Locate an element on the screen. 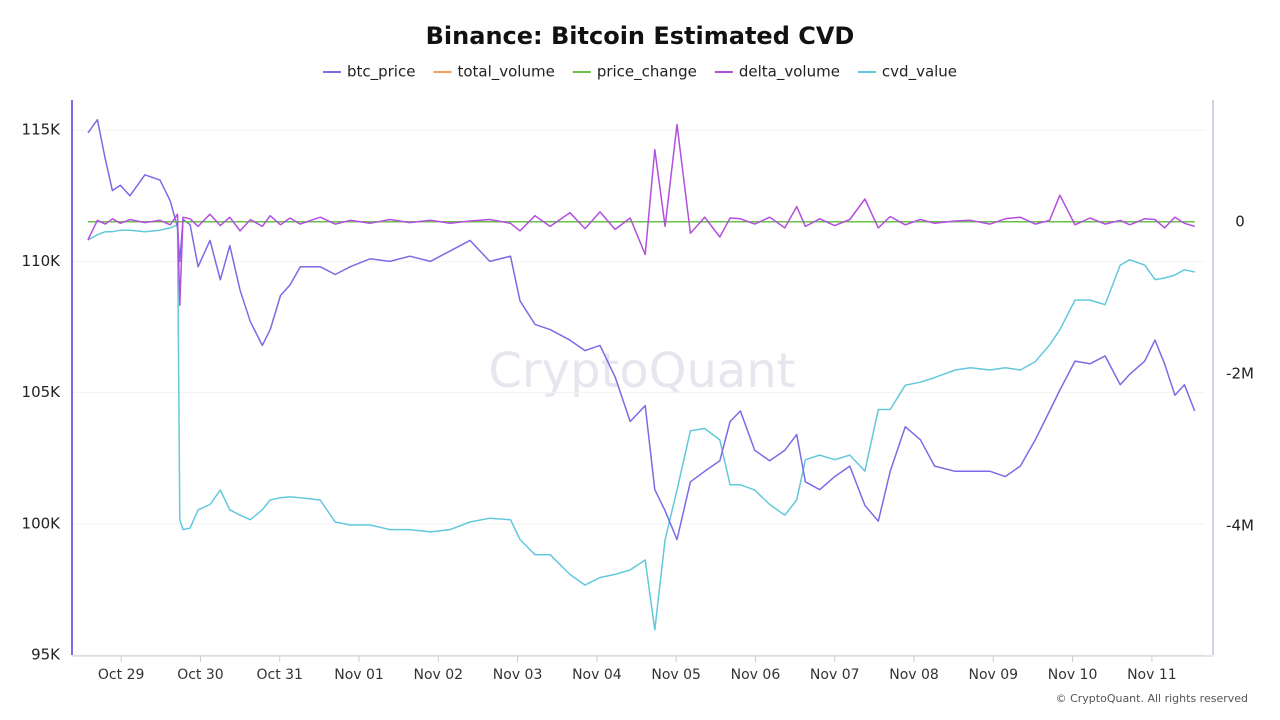  y2-tick-label: 0 is located at coordinates (1240, 221).